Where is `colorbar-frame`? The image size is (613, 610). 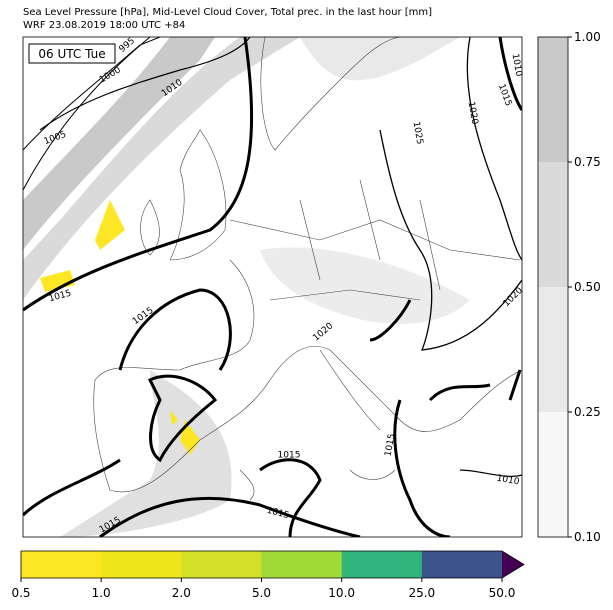
colorbar-frame is located at coordinates (272, 564).